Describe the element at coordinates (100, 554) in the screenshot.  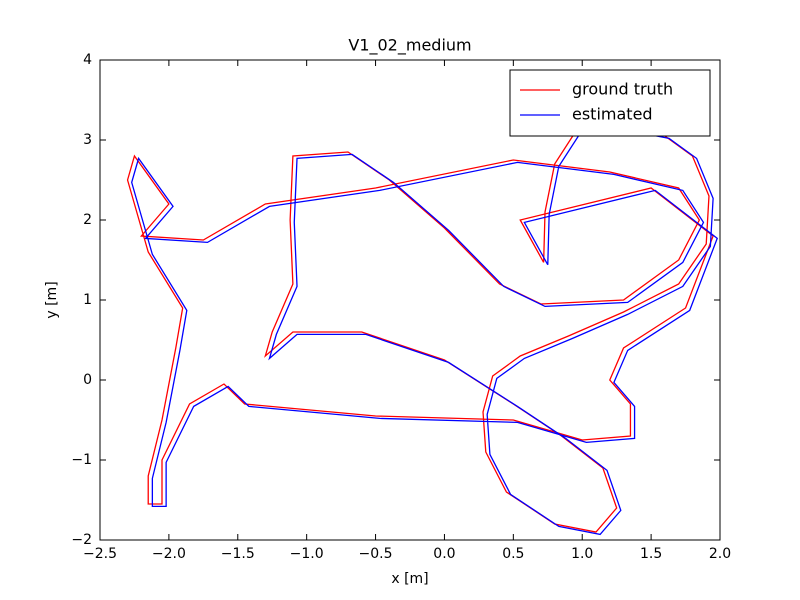
I see `x-tick-label: −2.5` at that location.